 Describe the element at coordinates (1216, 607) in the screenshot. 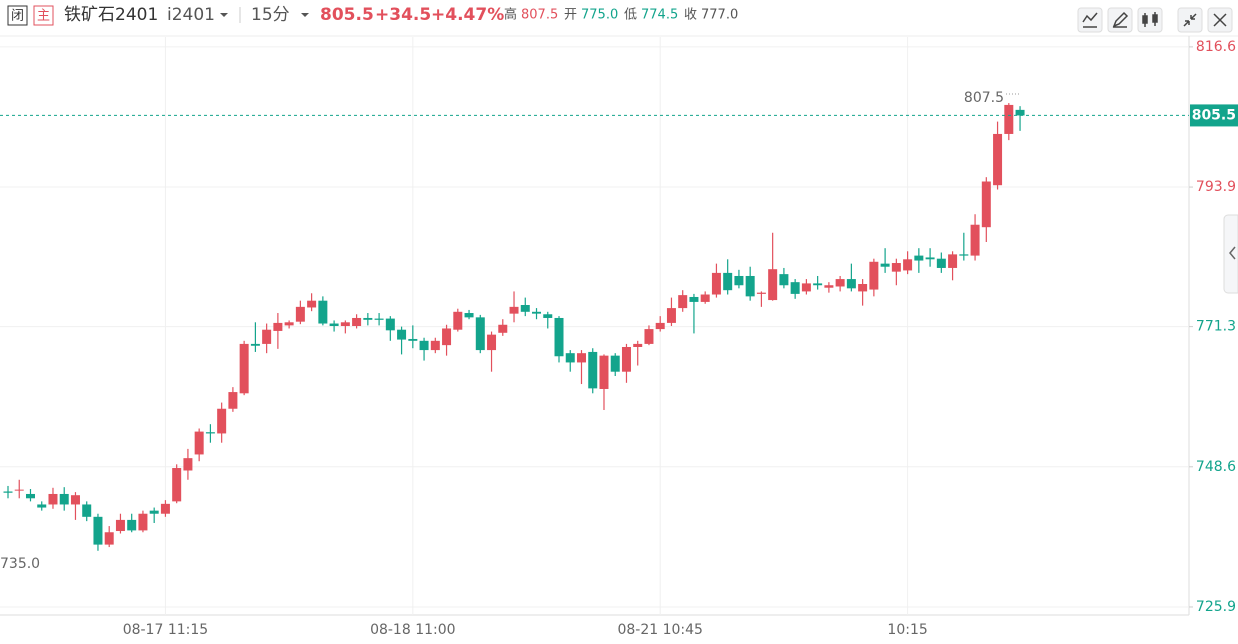

I see `y-tick-label: 725.9` at that location.